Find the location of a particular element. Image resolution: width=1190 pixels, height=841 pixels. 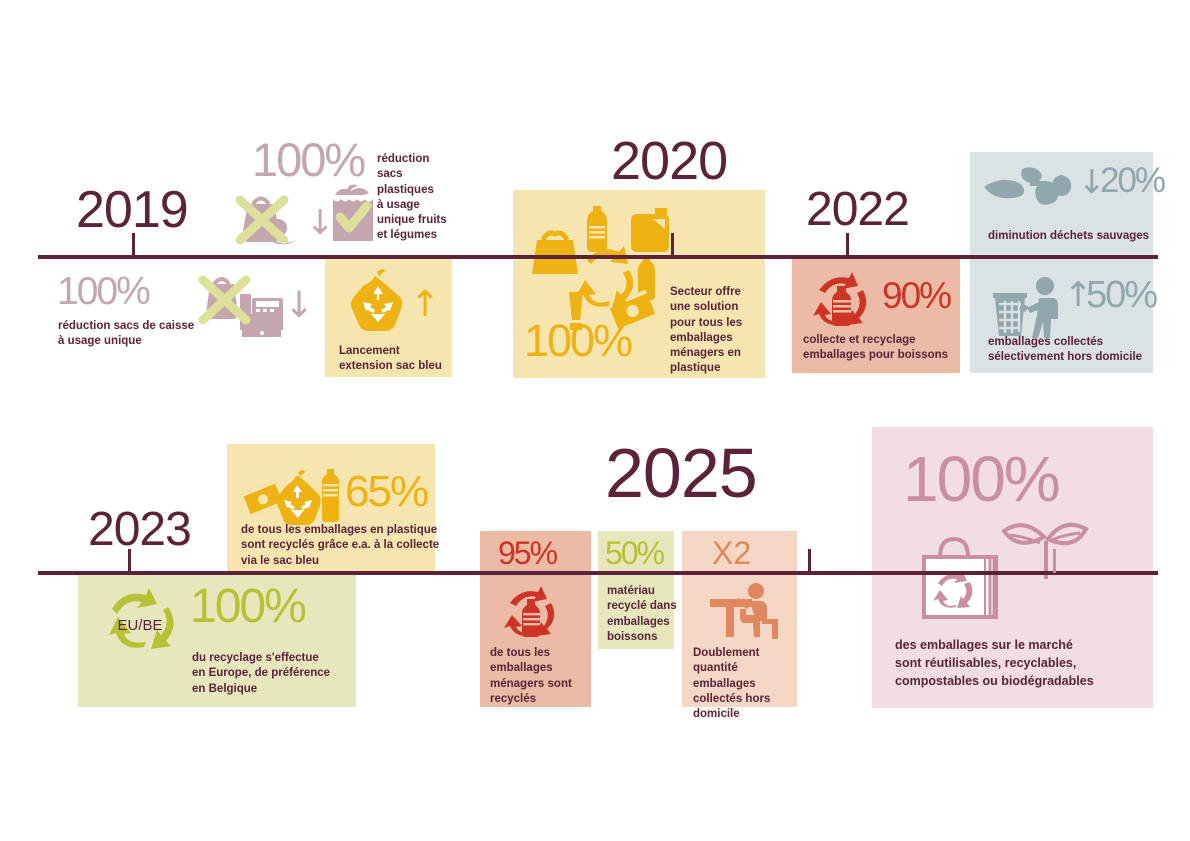

up-arrow-icon-hors-domicile: ↑ is located at coordinates (1078, 295).